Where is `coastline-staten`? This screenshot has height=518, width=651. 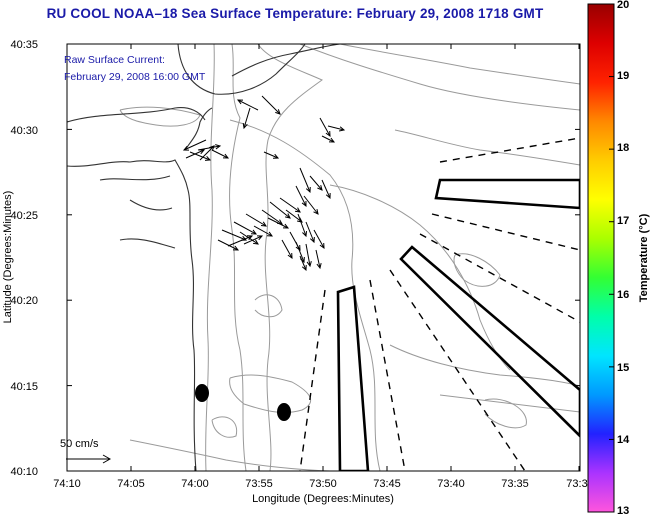 coastline-staten is located at coordinates (241, 69).